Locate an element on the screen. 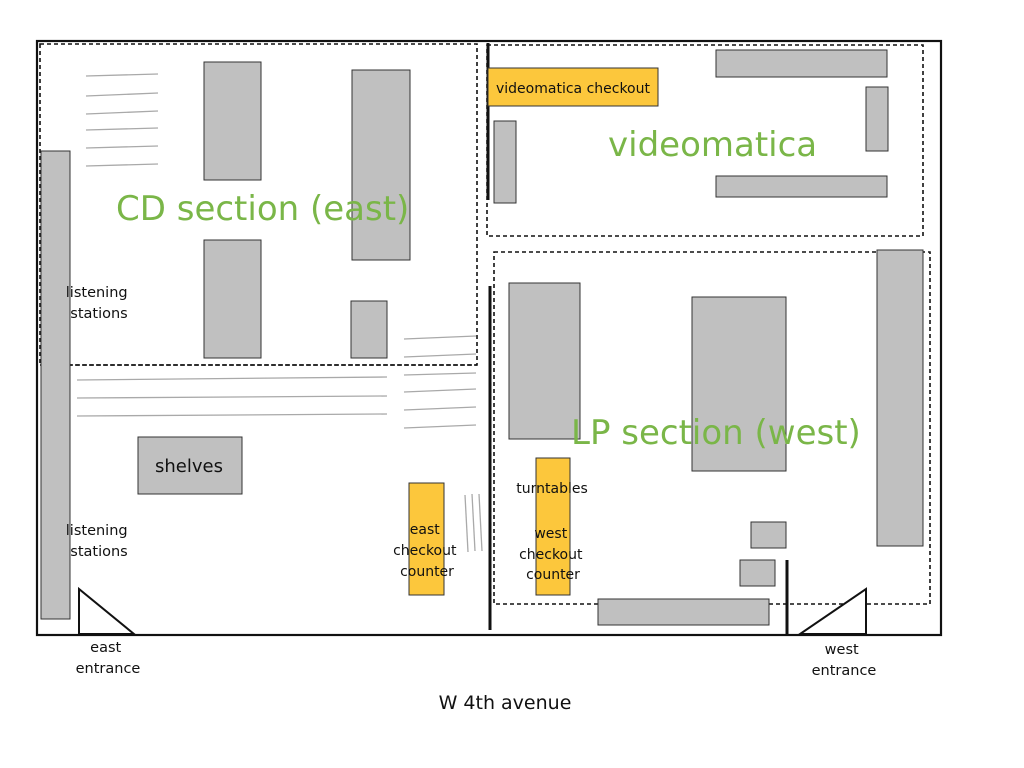 Image resolution: width=1024 pixels, height=768 pixels. west-entrance-line1: west is located at coordinates (842, 650).